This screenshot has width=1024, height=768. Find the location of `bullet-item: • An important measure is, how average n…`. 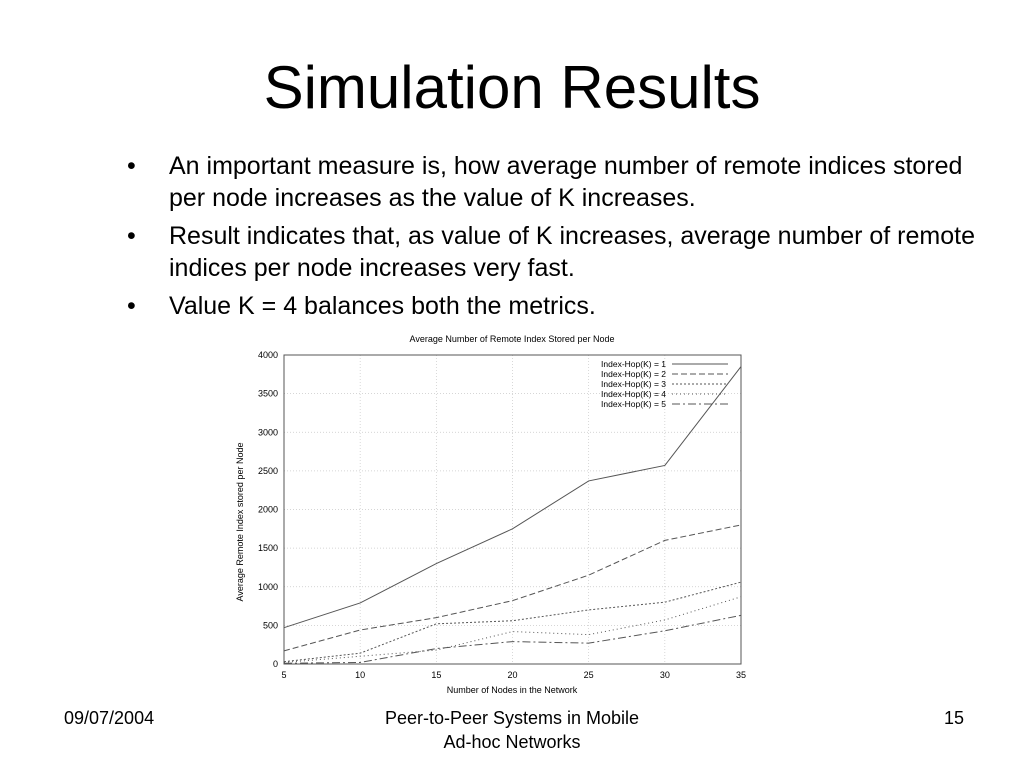

bullet-item: • An important measure is, how average n… is located at coordinates (557, 182).